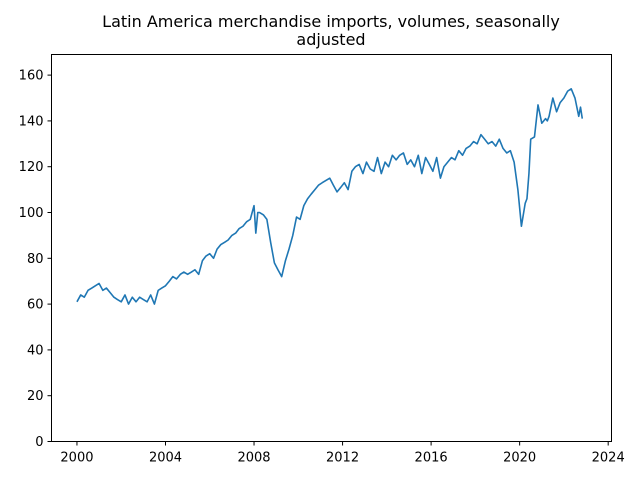 This screenshot has height=480, width=640. What do you see at coordinates (35, 396) in the screenshot?
I see `y-tick-label: 20` at bounding box center [35, 396].